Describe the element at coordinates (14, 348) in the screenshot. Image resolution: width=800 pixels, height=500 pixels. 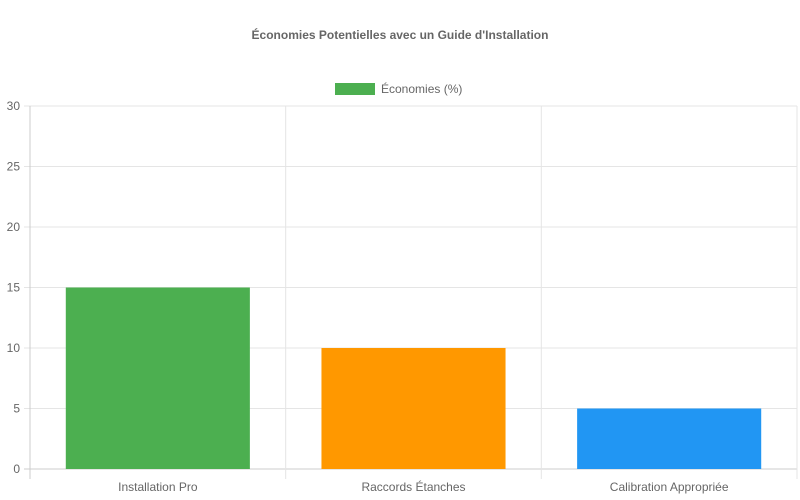
I see `y-tick-label: 10` at that location.